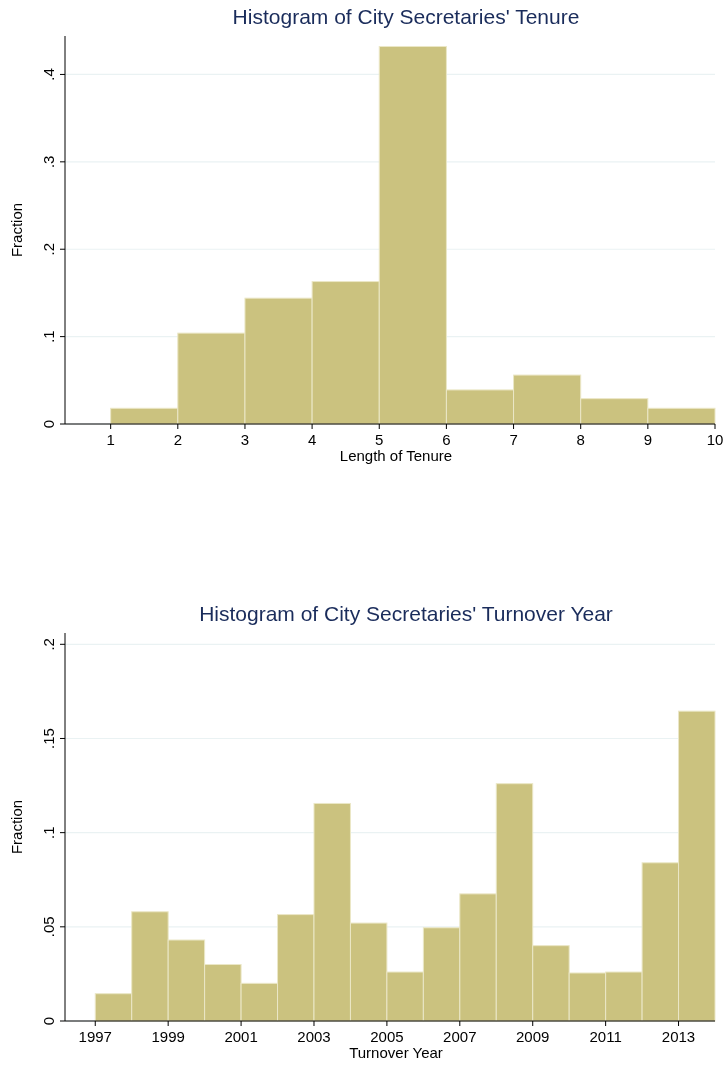 This screenshot has width=727, height=1072. Describe the element at coordinates (406, 613) in the screenshot. I see `chart-title: Histogram of City Secretaries' Turnover Year` at that location.